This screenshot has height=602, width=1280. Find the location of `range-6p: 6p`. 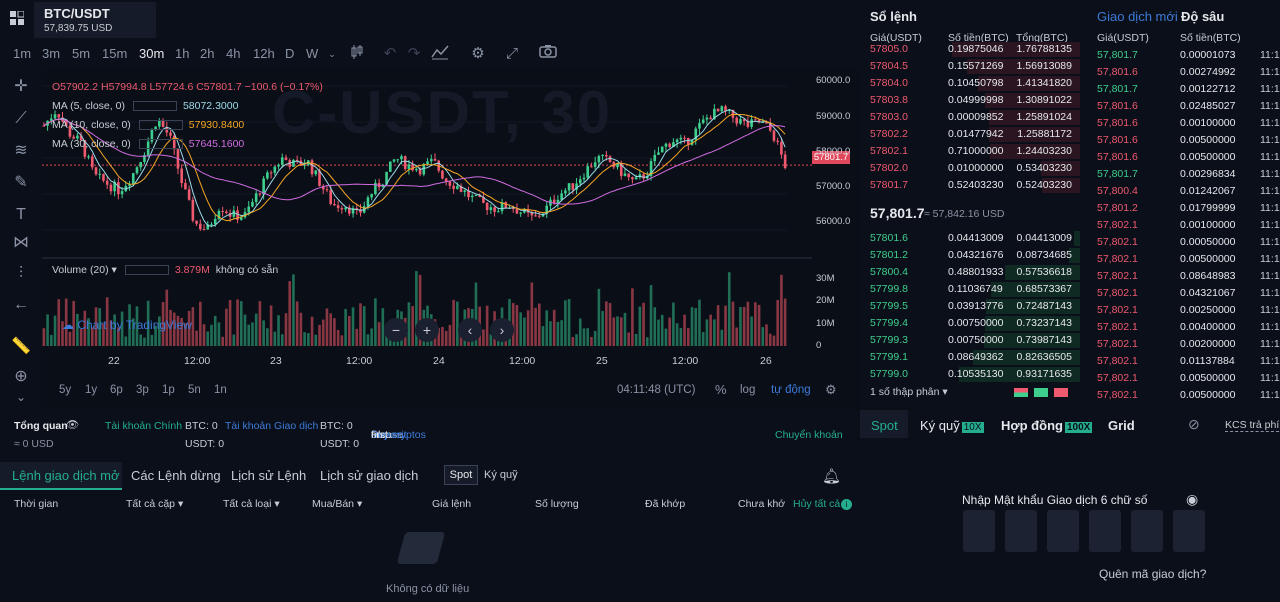

range-6p: 6p is located at coordinates (116, 390).